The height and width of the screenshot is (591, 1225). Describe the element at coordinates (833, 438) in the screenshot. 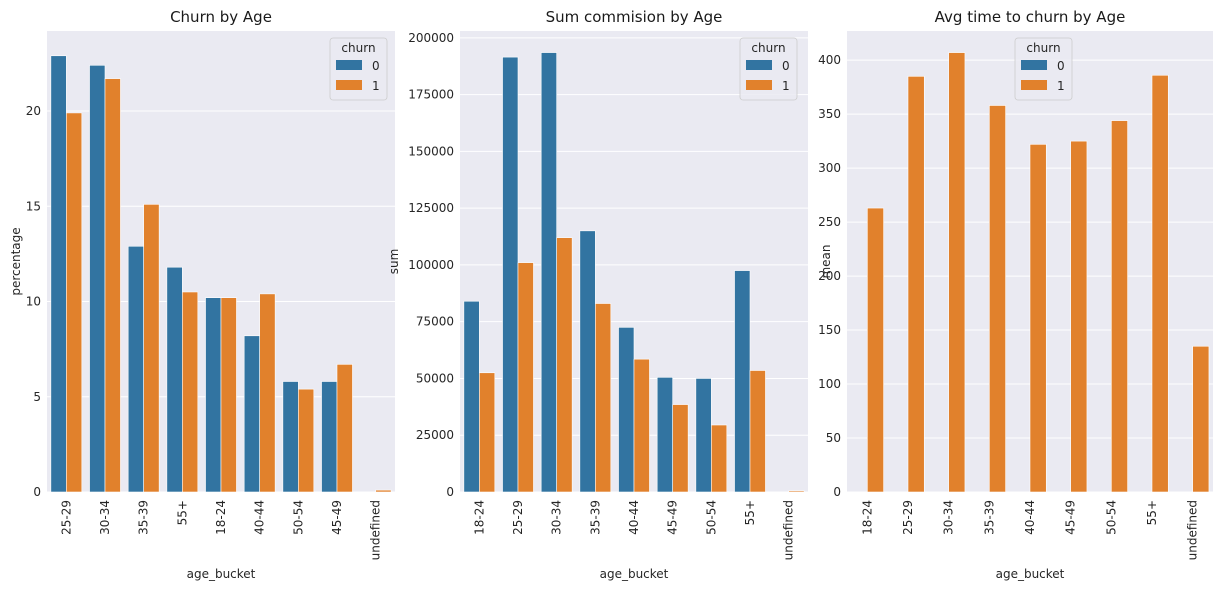

I see `y-tick-label: 50` at that location.